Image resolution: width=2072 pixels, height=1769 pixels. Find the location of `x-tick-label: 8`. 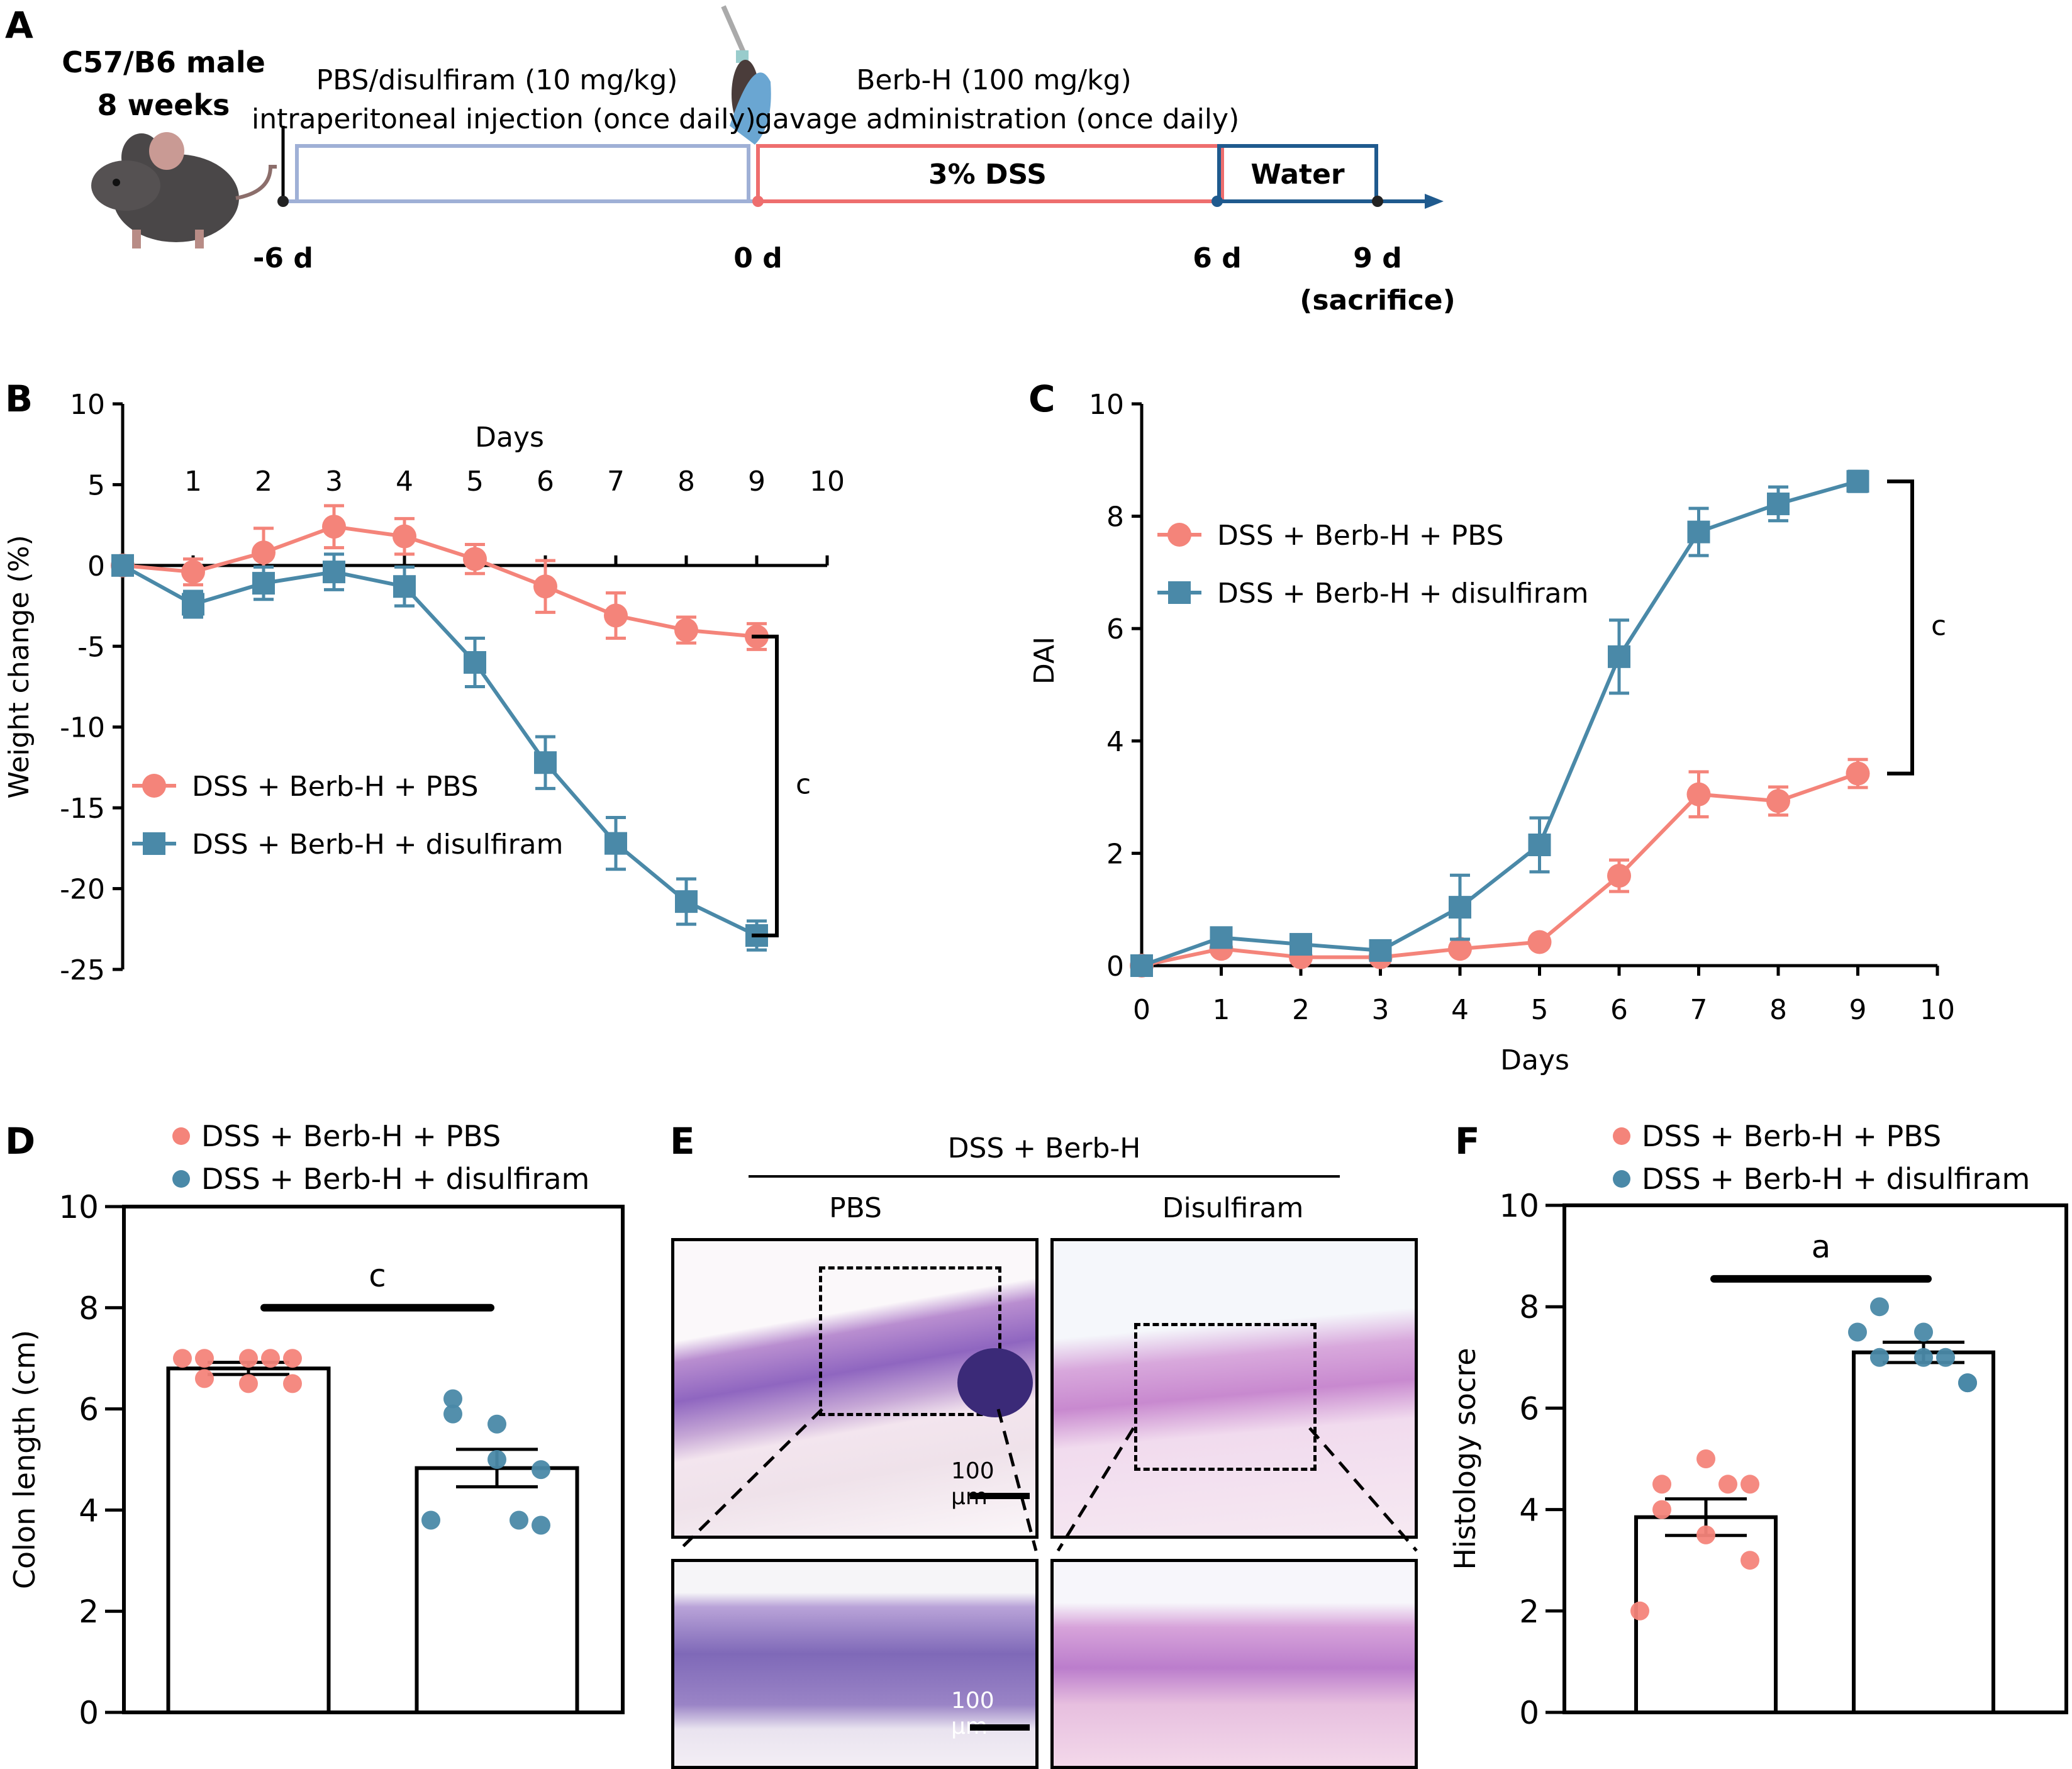

x-tick-label: 8 is located at coordinates (1778, 1010).